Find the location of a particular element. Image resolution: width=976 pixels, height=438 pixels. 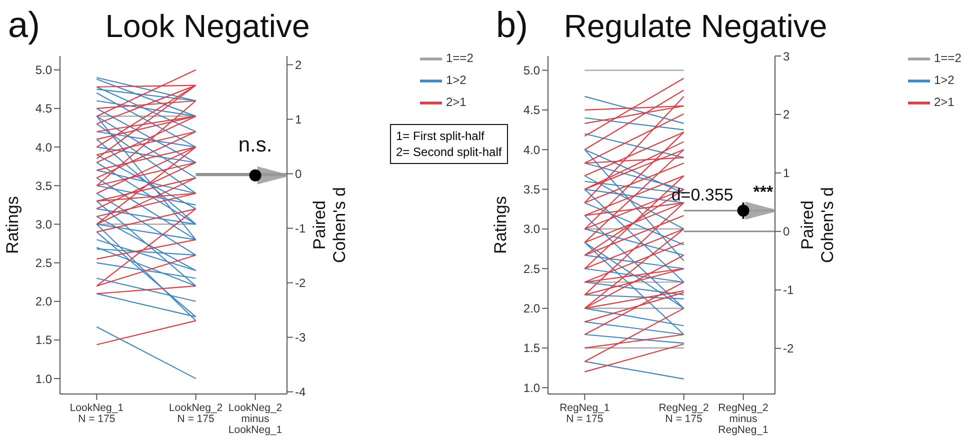

x-tick-label: RegNeg_2 minus RegNeg_1 is located at coordinates (743, 419).